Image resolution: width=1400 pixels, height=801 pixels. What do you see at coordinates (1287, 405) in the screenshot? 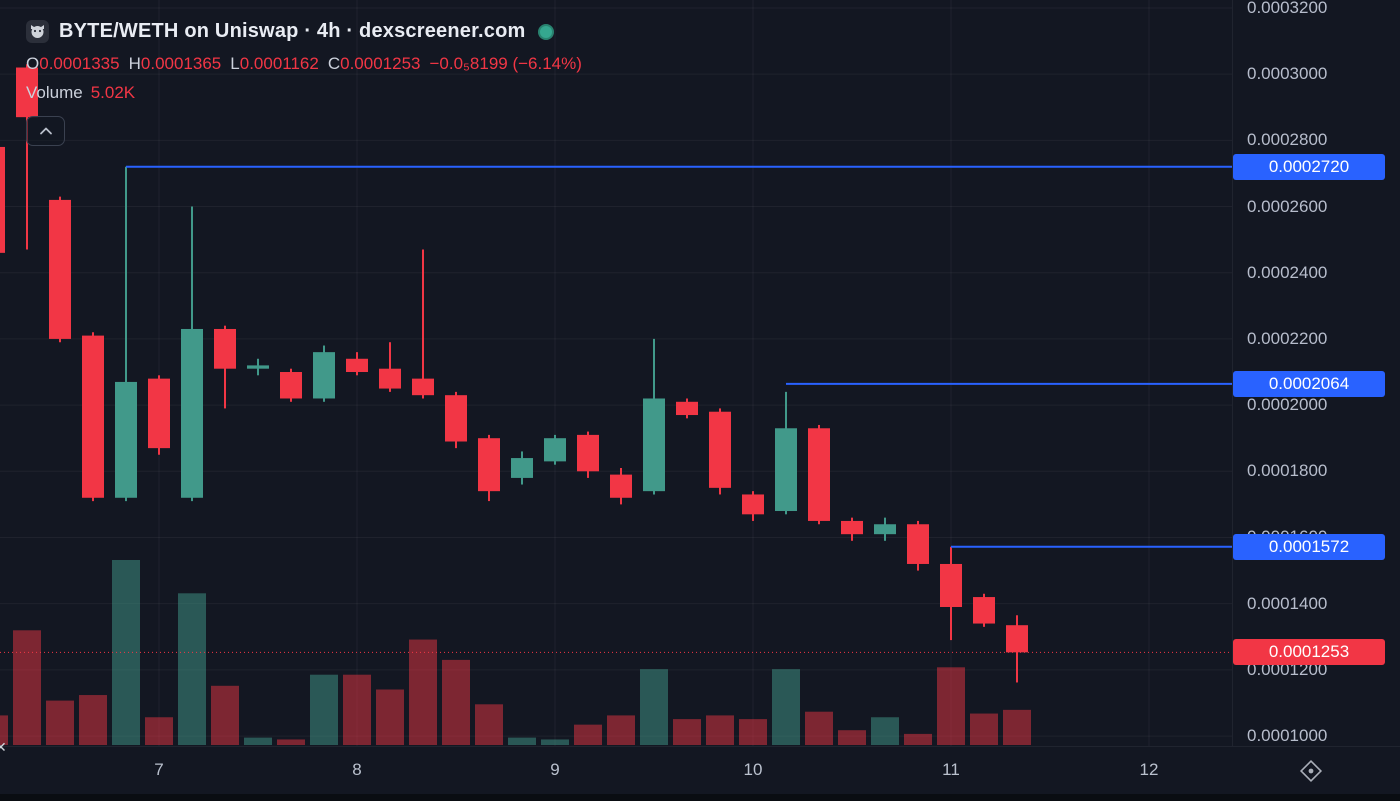
I see `price-tick-label: 0.0002000` at bounding box center [1287, 405].